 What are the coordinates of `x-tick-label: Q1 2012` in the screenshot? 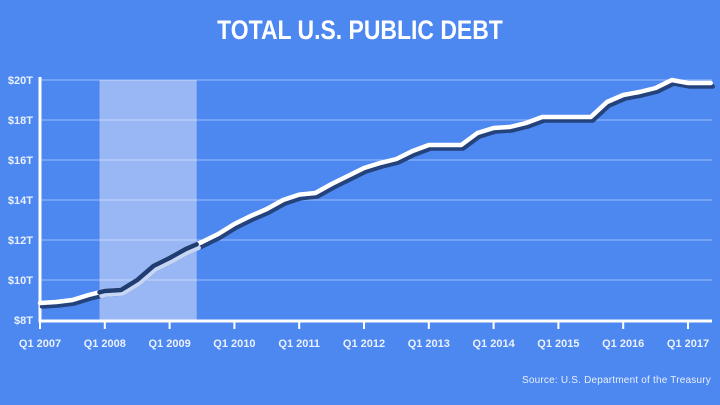 It's located at (364, 344).